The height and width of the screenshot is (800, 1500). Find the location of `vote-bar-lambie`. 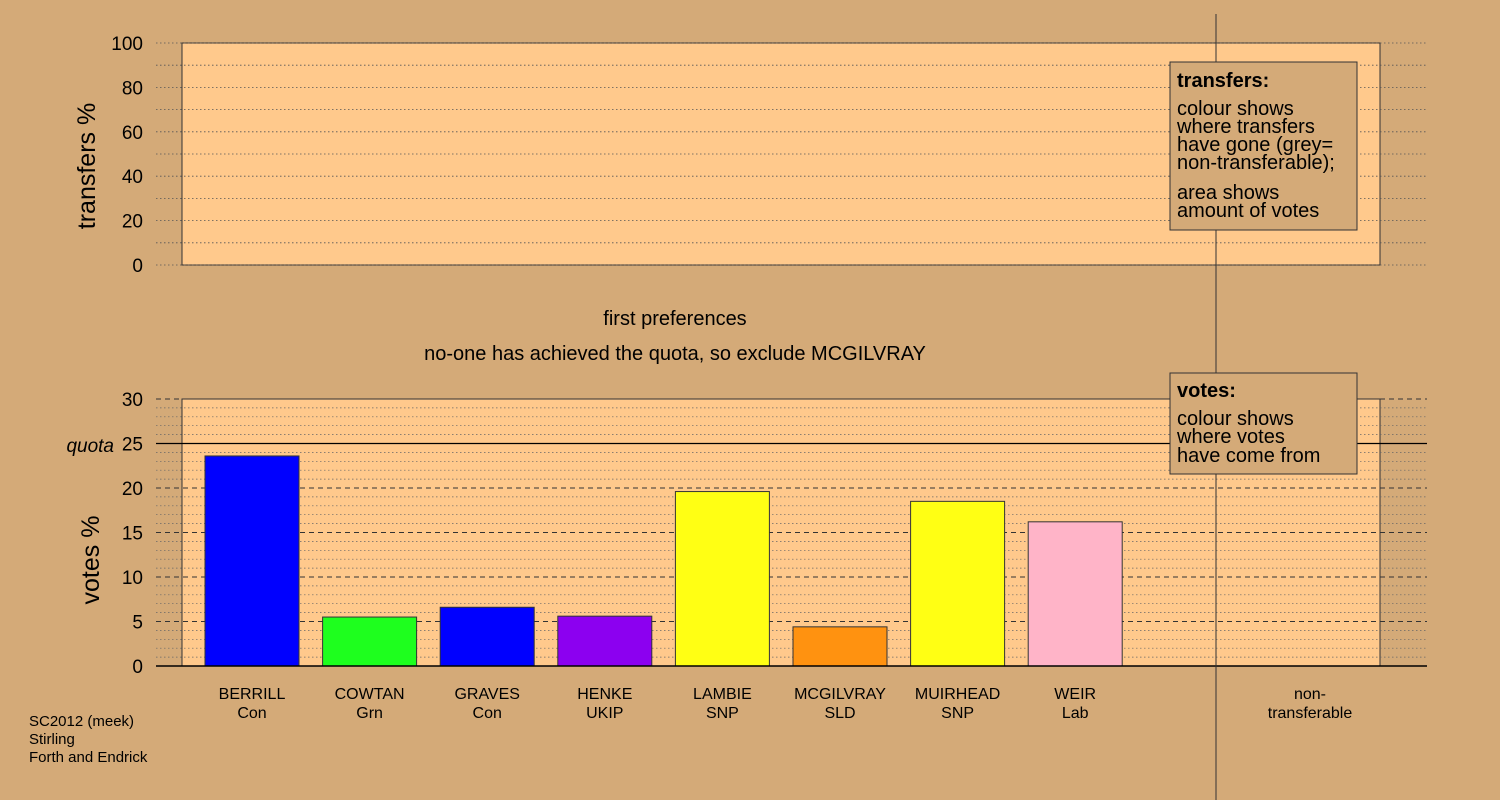

vote-bar-lambie is located at coordinates (722, 579).